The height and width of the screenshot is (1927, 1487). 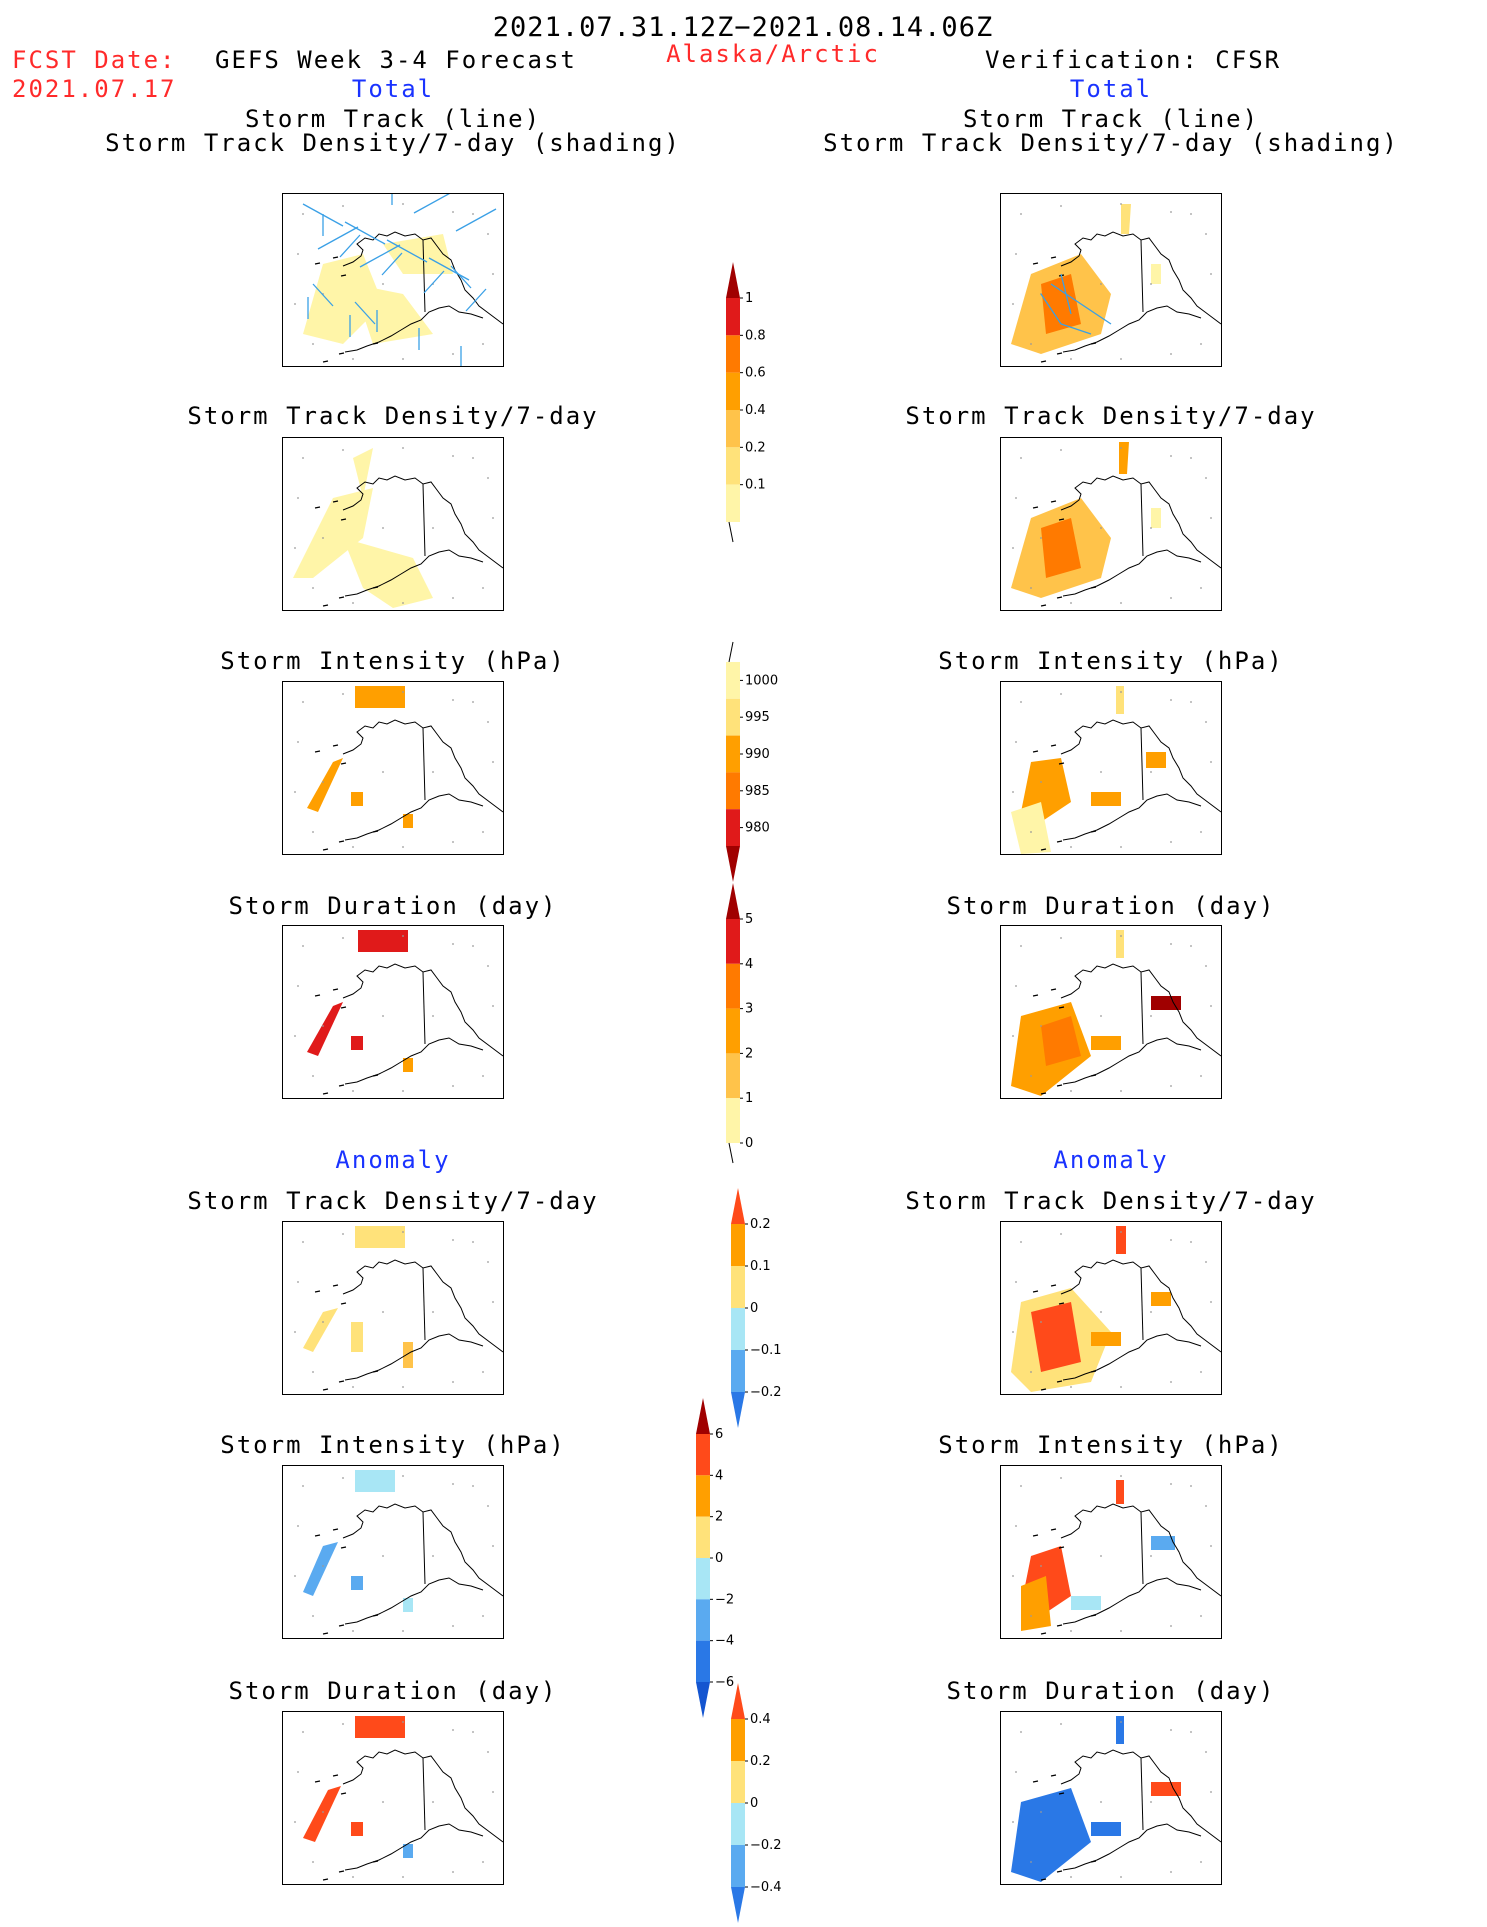 I want to click on colorbar-tick-label: 0.6, so click(x=755, y=373).